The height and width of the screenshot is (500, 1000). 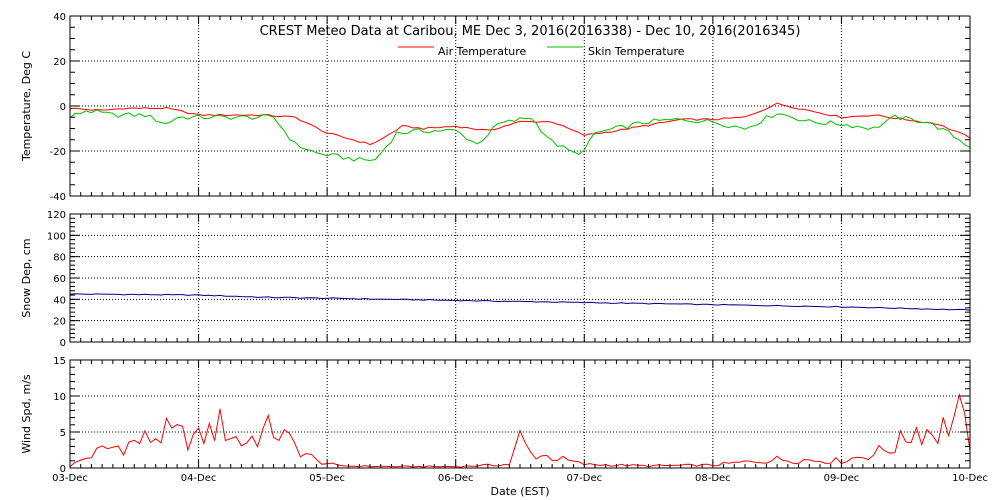 I want to click on y-tick-label: 10, so click(x=59, y=397).